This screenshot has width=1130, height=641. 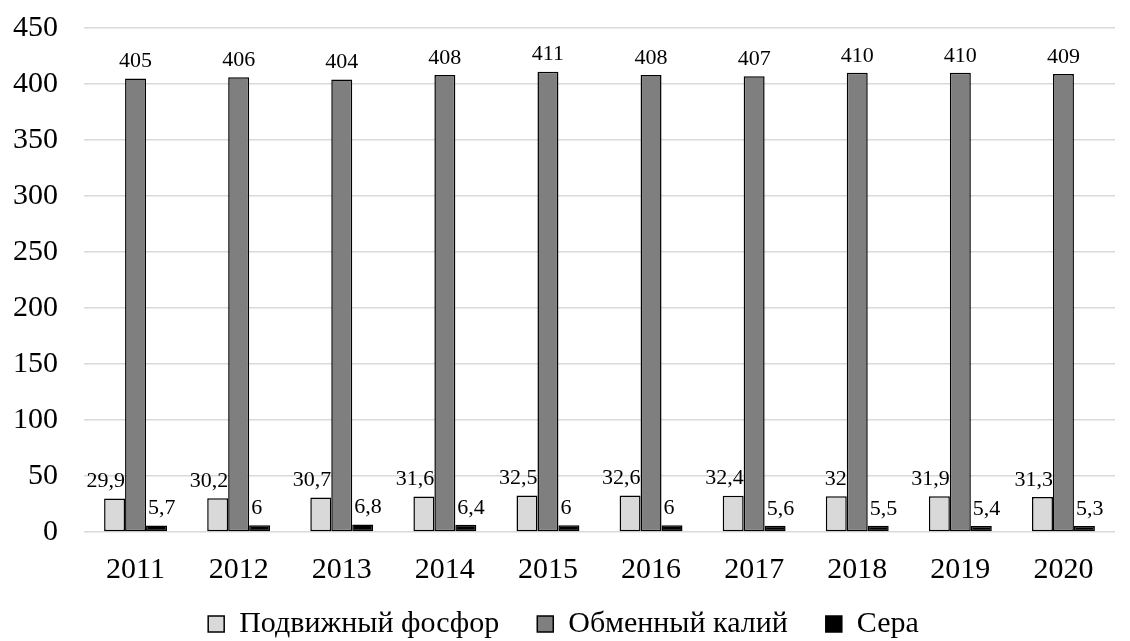 I want to click on data-label: 411, so click(x=548, y=53).